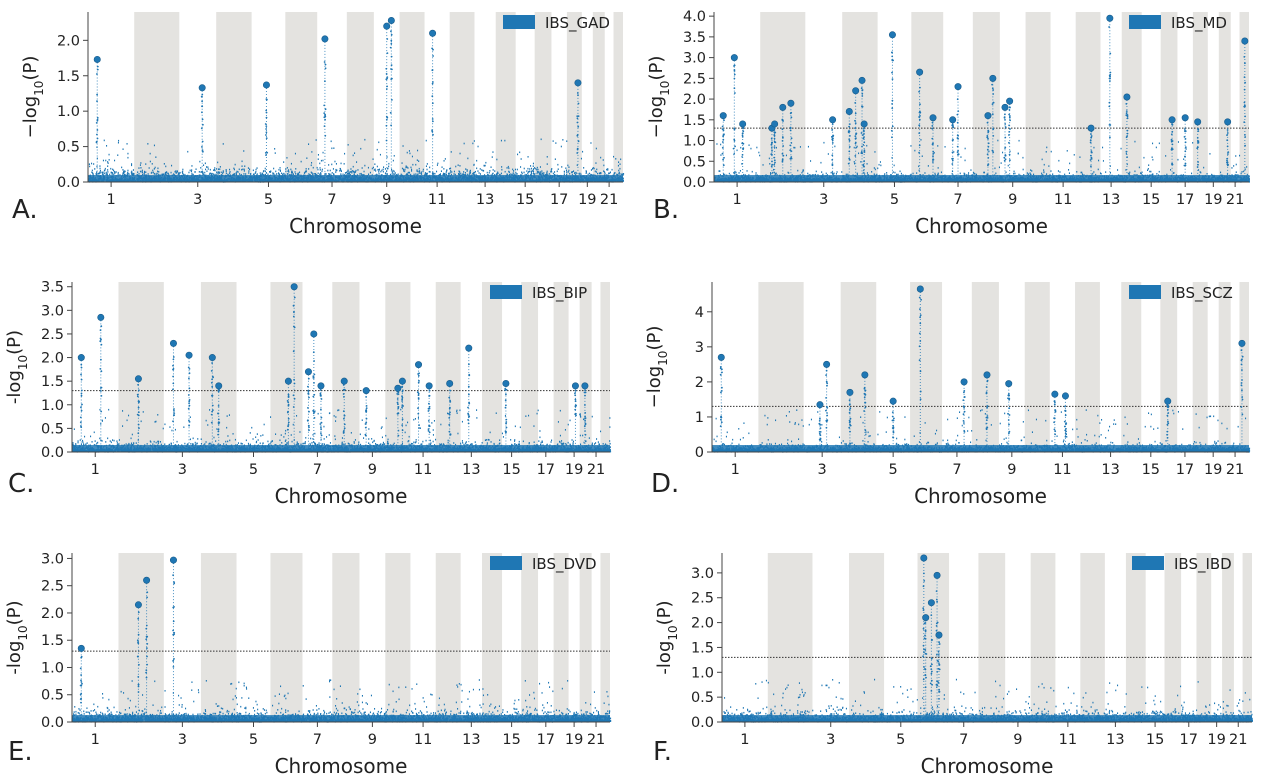 Image resolution: width=1261 pixels, height=776 pixels. I want to click on x-tick-label: 7, so click(331, 200).